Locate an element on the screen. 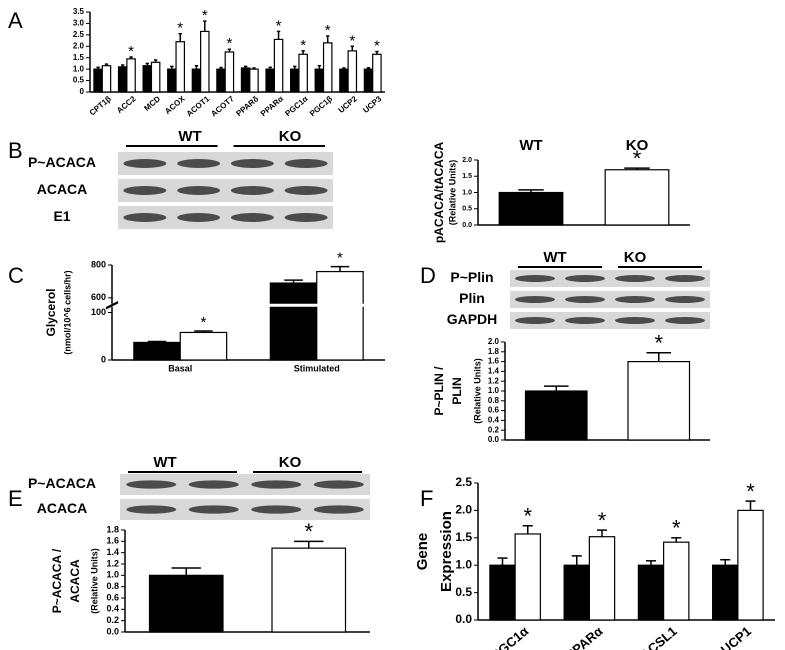 The image size is (785, 650). blot-row-label: P~ACACA is located at coordinates (62, 483).